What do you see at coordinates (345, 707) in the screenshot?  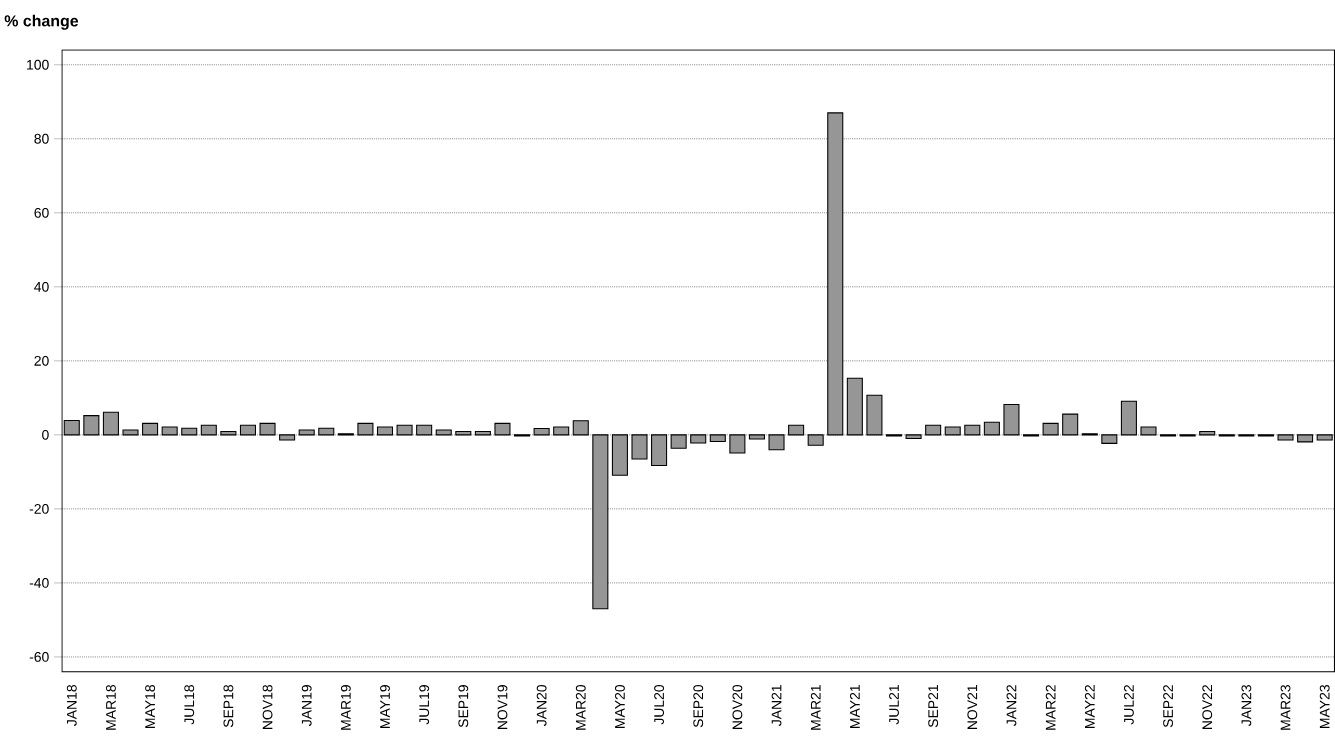 I see `x-tick-label: MAR19` at bounding box center [345, 707].